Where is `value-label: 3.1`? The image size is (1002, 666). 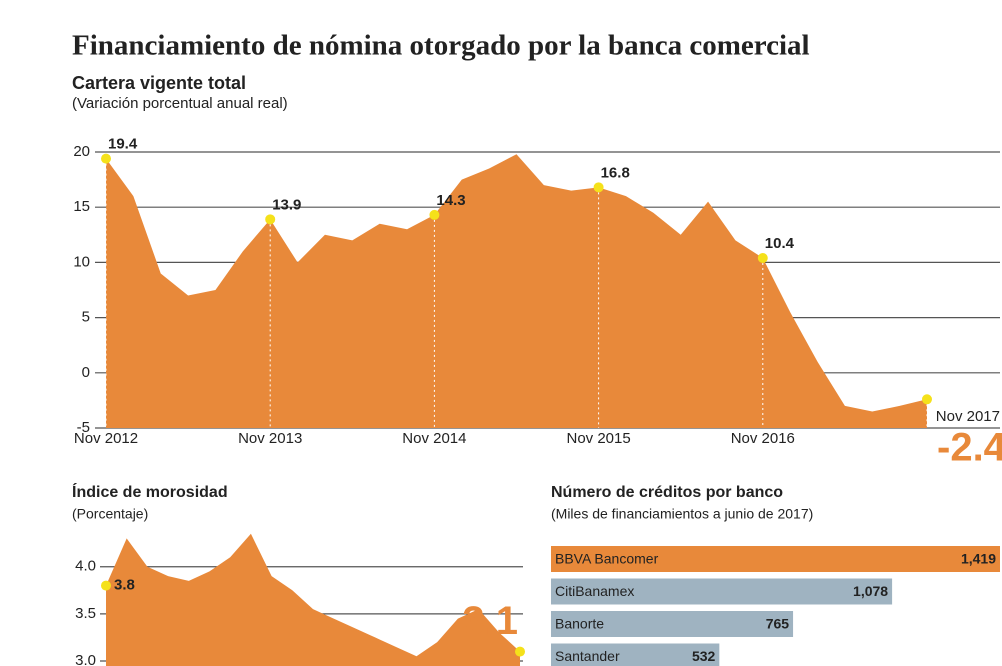
value-label: 3.1 is located at coordinates (490, 621).